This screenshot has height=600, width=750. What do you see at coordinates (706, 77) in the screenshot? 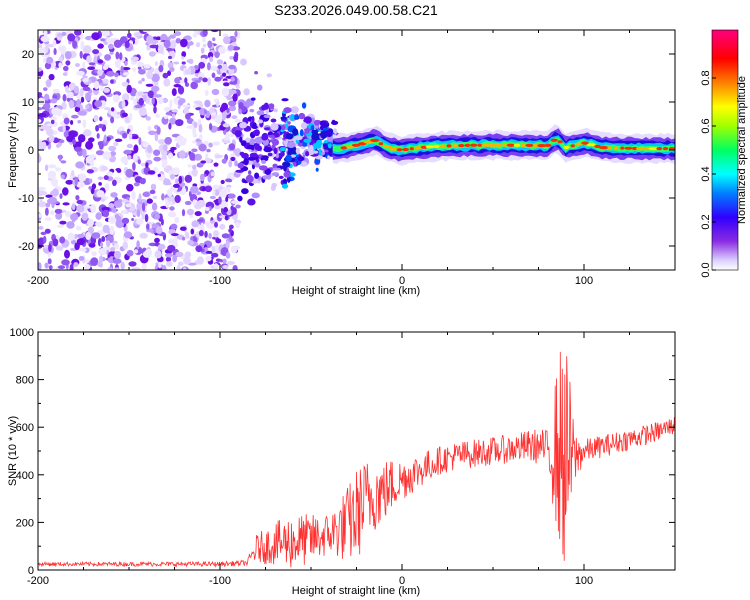
I see `colorbar-tick-label: 0.8` at bounding box center [706, 77].